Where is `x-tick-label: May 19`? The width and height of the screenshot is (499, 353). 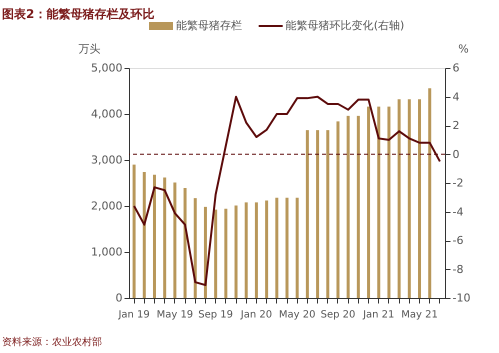 x-tick-label: May 19 is located at coordinates (175, 315).